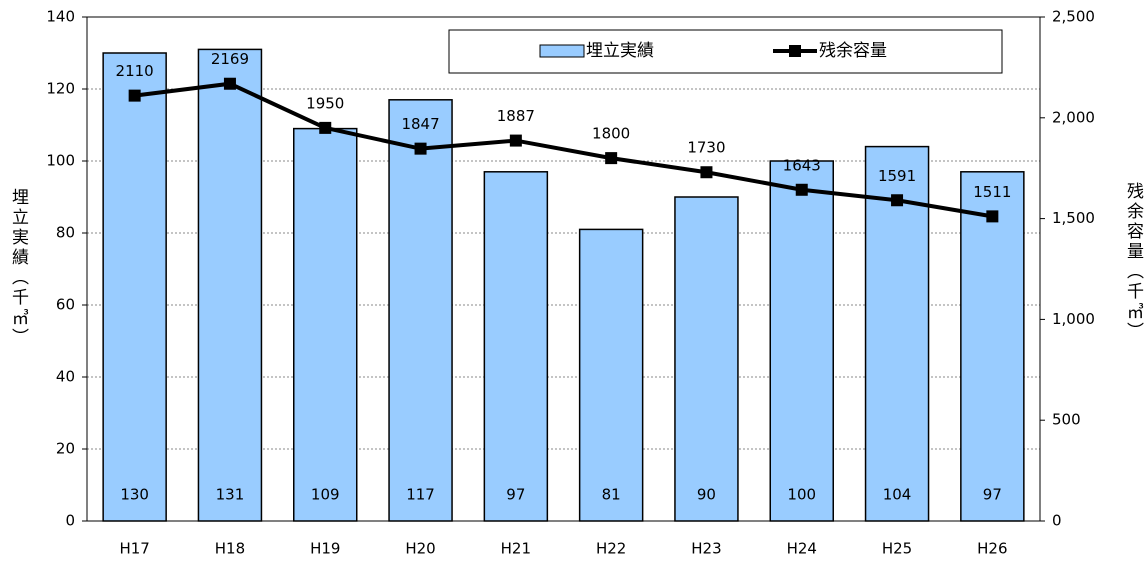 The width and height of the screenshot is (1148, 566). What do you see at coordinates (1066, 420) in the screenshot?
I see `y2-tick-label: 500` at bounding box center [1066, 420].